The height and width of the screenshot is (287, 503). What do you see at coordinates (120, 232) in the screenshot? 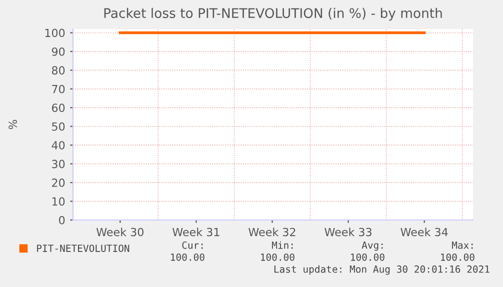
I see `x-tick-label: Week 30` at bounding box center [120, 232].